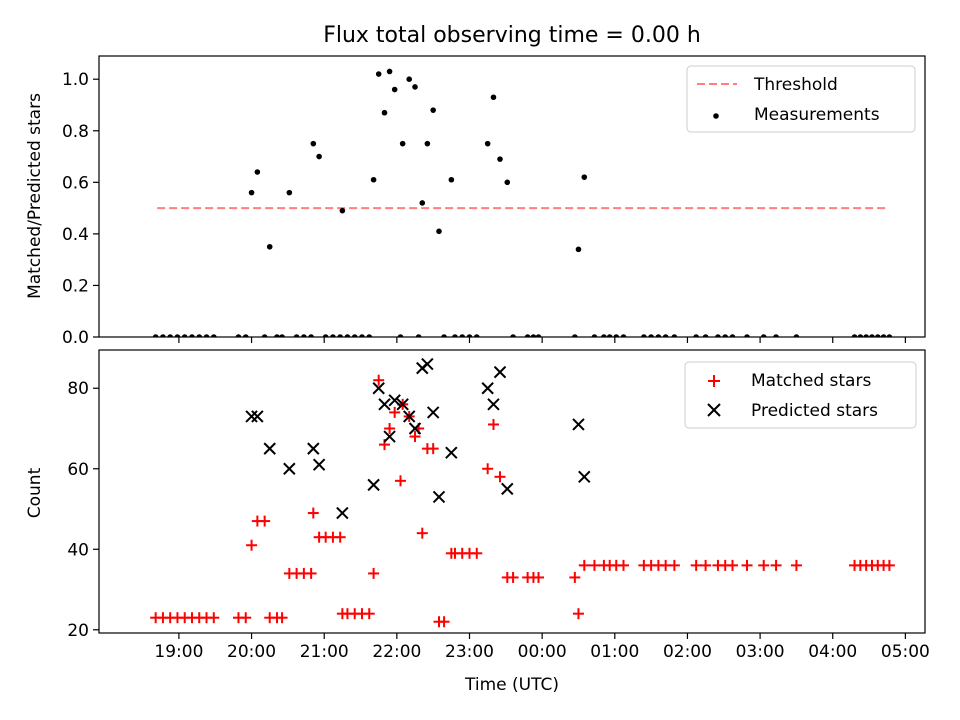 This screenshot has width=960, height=720. Describe the element at coordinates (905, 652) in the screenshot. I see `x-tick-label: 05:00` at that location.